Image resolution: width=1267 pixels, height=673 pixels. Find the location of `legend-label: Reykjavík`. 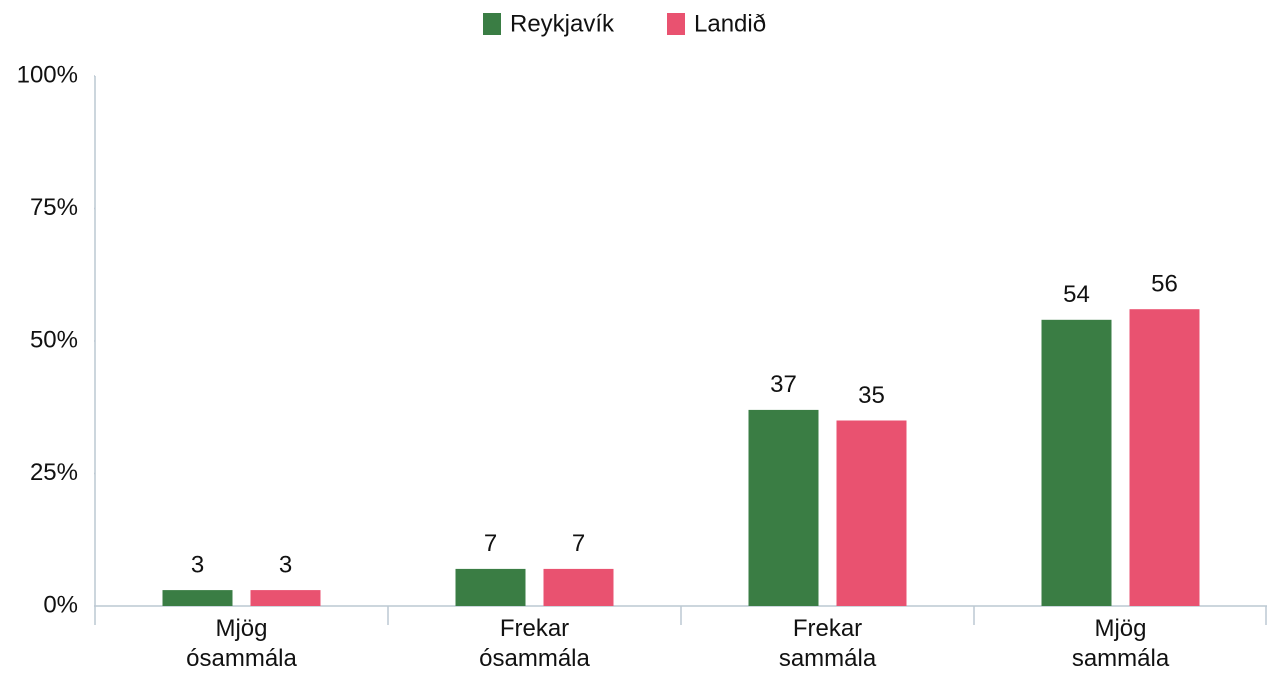

legend-label: Reykjavík is located at coordinates (562, 23).